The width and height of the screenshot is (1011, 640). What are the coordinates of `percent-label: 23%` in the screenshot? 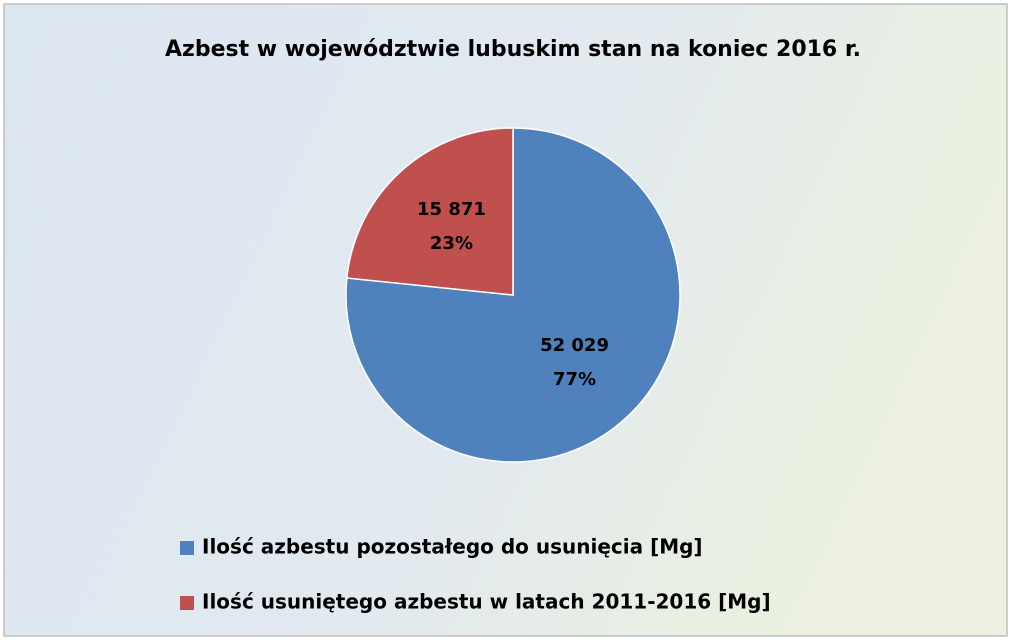 It's located at (451, 243).